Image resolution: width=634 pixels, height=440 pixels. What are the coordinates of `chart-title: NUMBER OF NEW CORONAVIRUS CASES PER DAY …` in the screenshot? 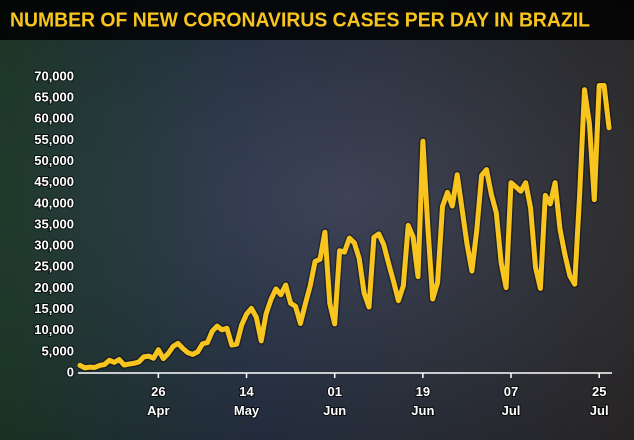 It's located at (300, 20).